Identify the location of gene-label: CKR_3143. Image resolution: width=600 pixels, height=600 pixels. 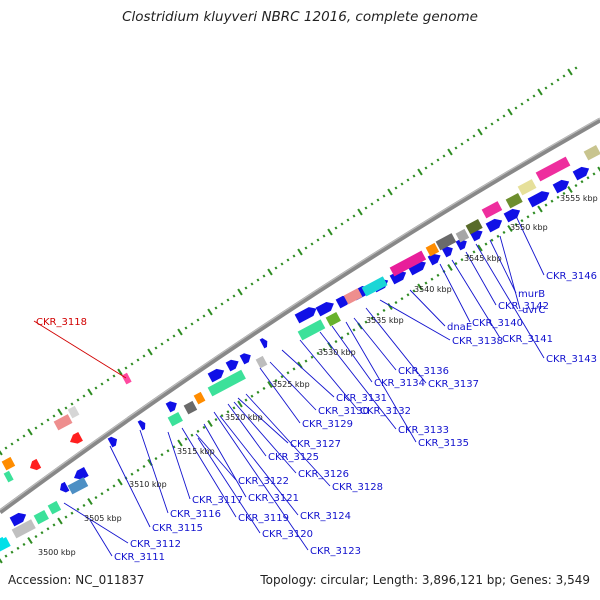
(571, 359).